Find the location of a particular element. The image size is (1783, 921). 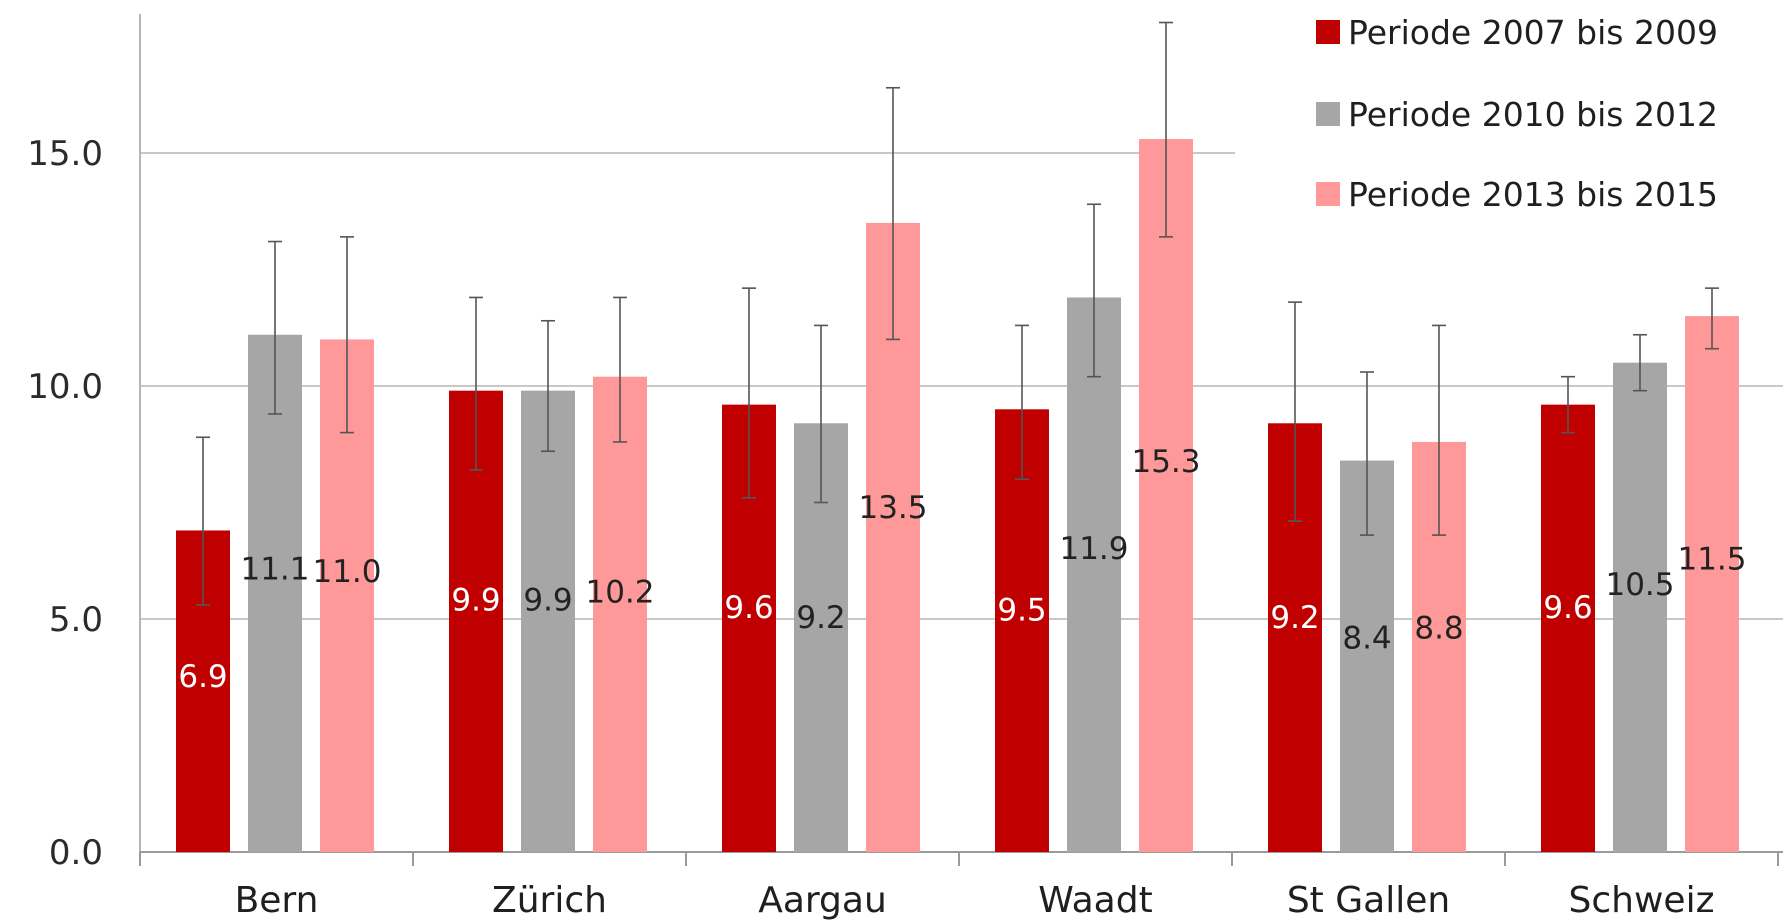

category-labels: Bern Zürich Aargau Waadt St Gallen Schweiz is located at coordinates (975, 900).